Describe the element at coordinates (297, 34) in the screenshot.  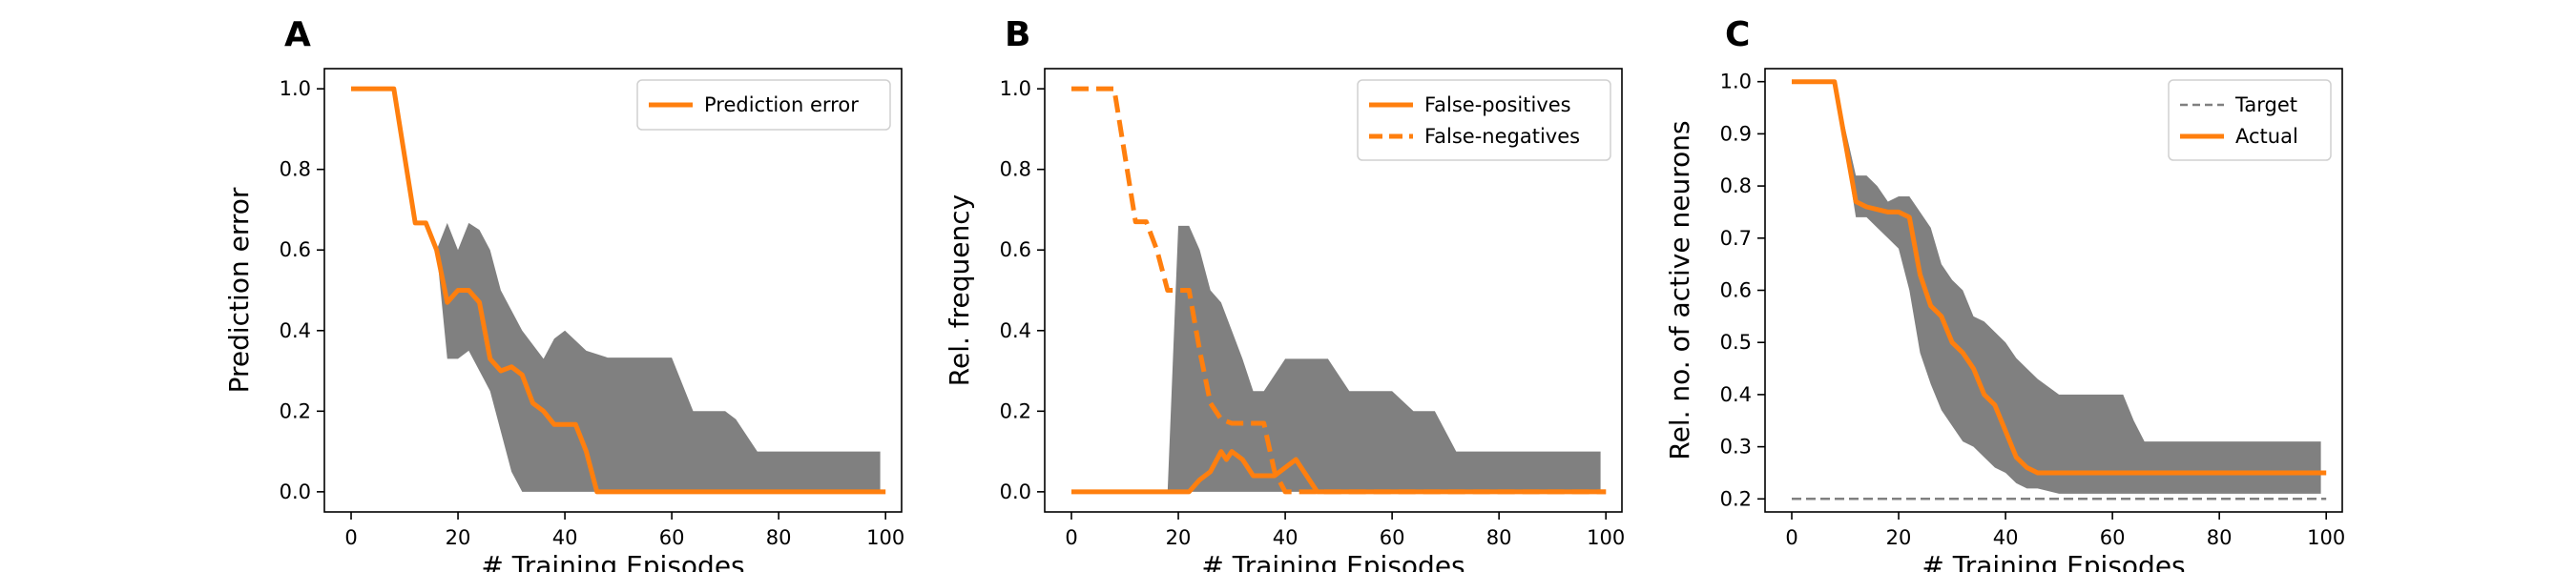
I see `panel-letter: A` at that location.